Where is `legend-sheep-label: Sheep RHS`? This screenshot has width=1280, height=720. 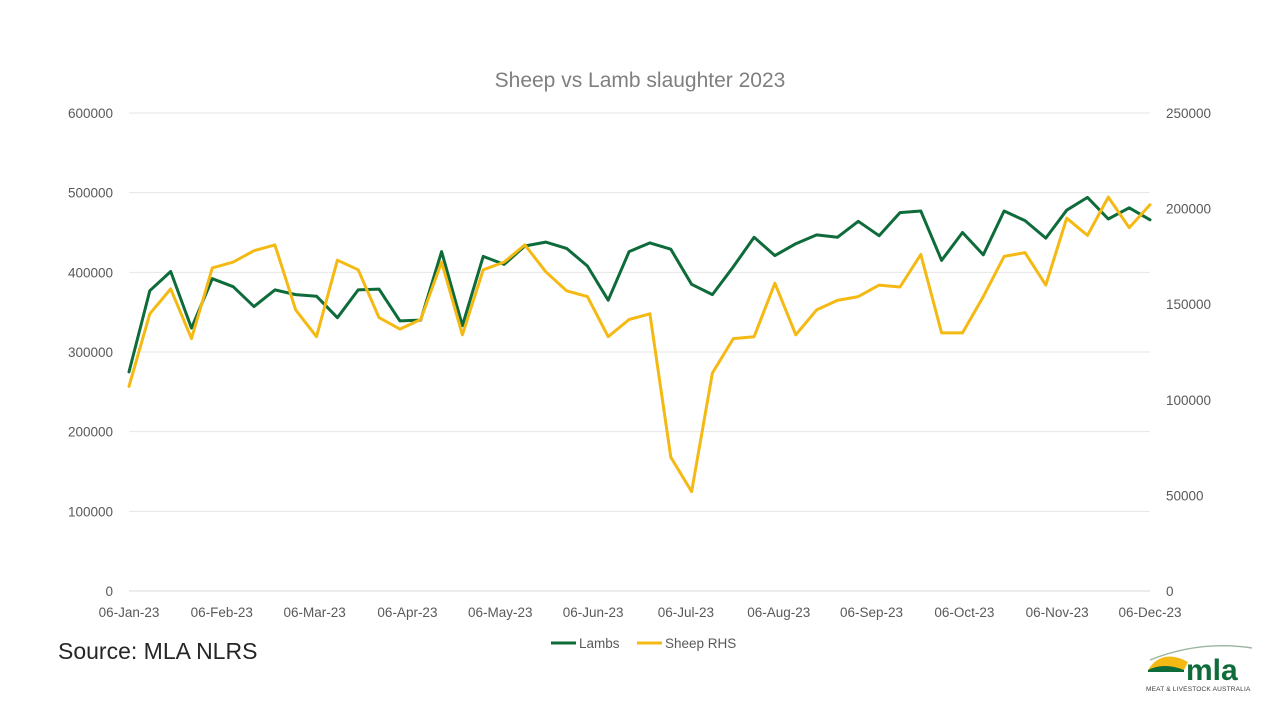
legend-sheep-label: Sheep RHS is located at coordinates (700, 643).